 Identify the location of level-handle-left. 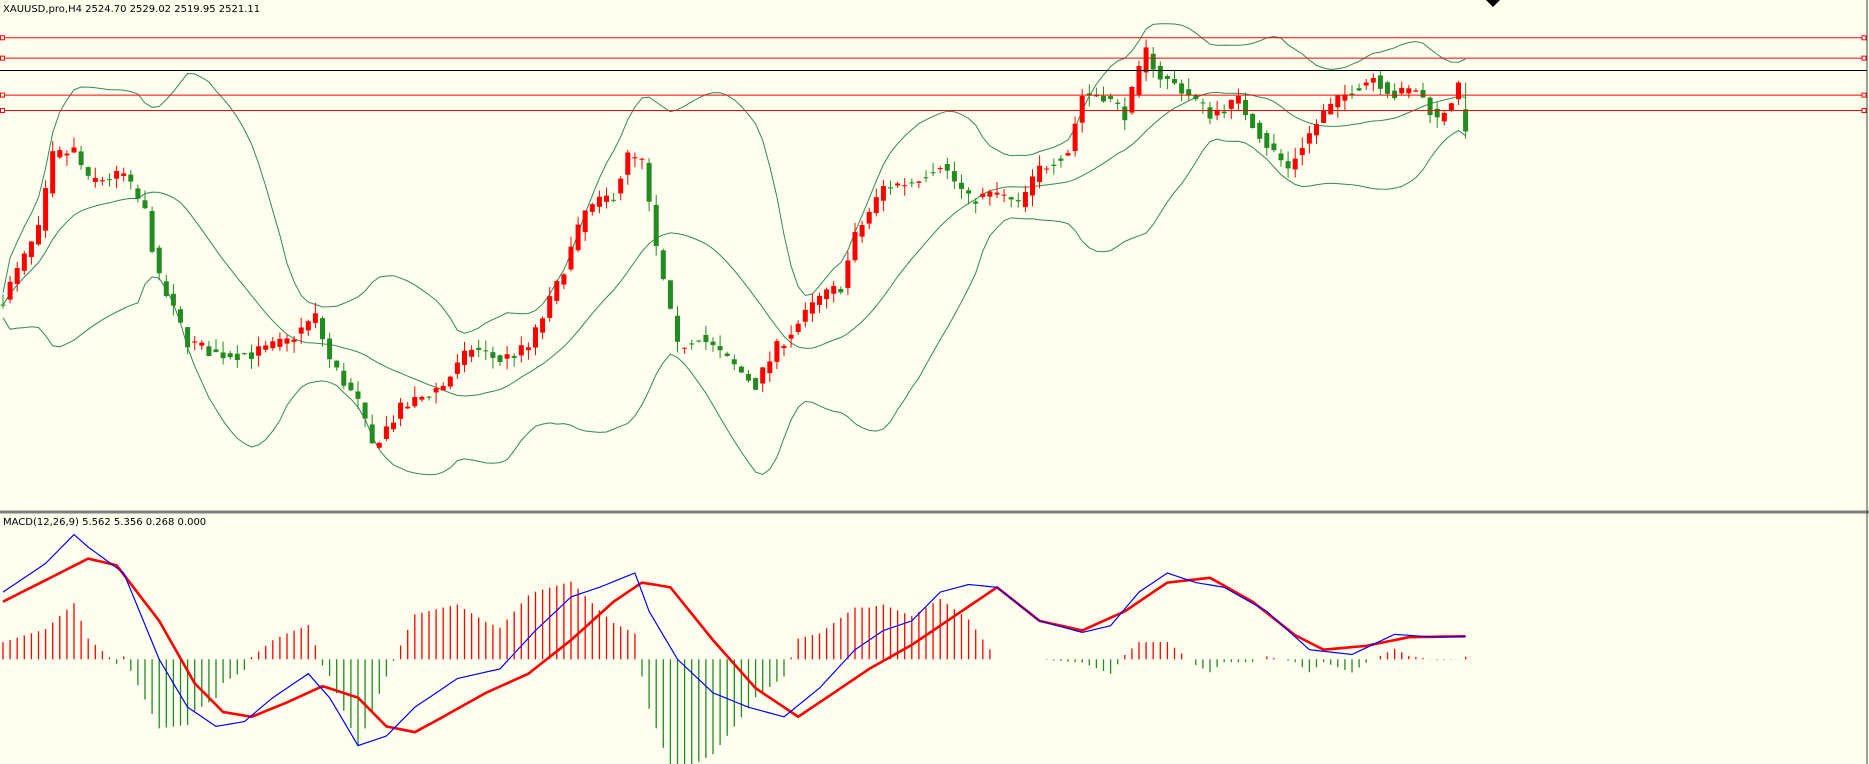
(2, 58).